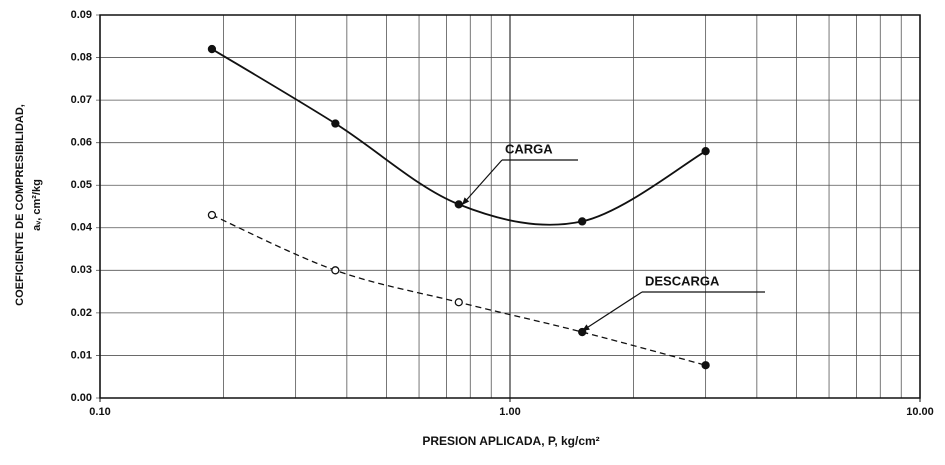 This screenshot has width=945, height=465. I want to click on y-tick-label: 0.02, so click(81, 313).